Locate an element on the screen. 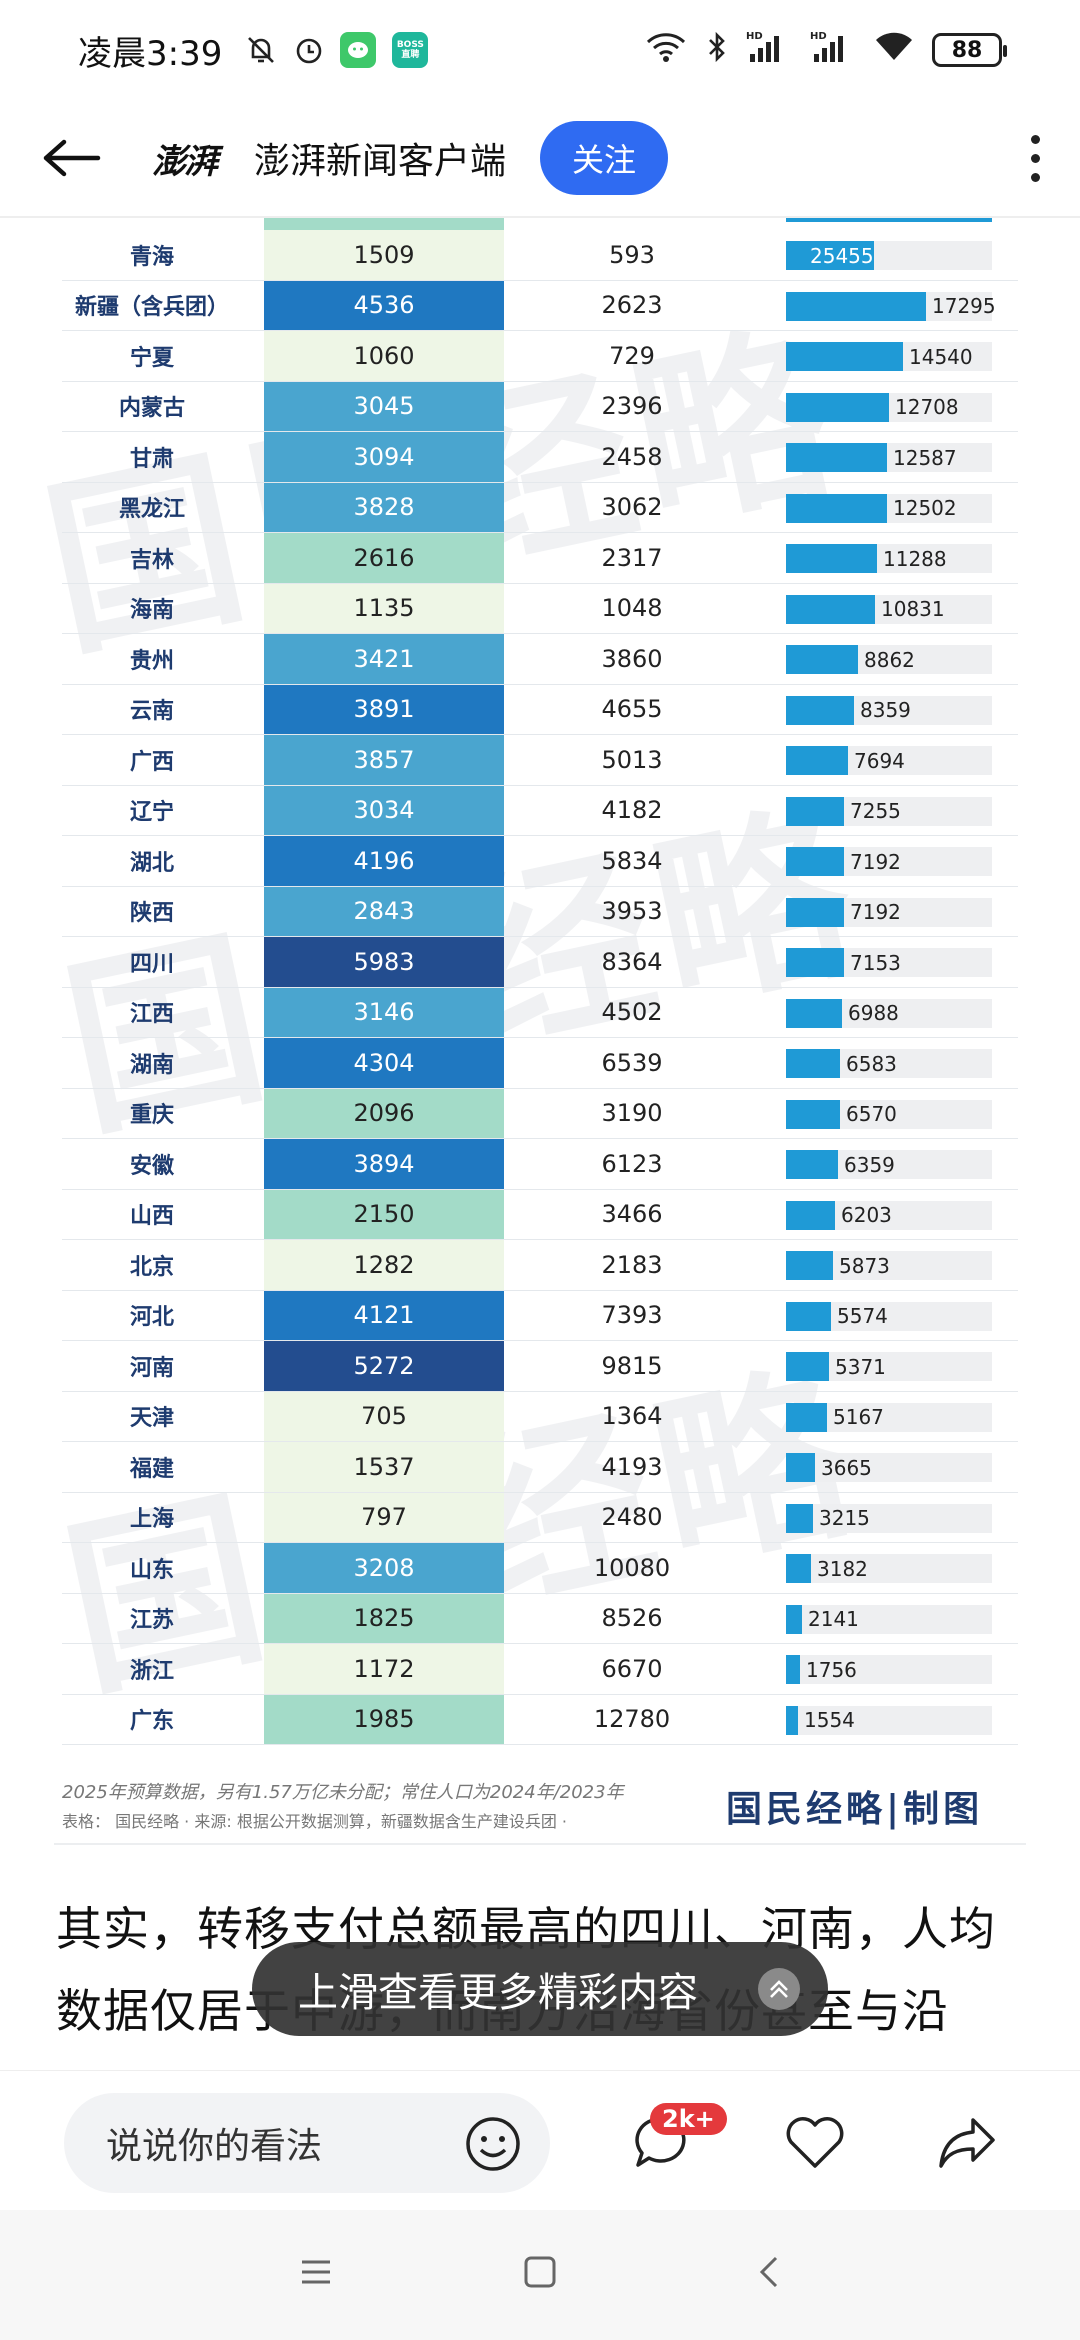 The image size is (1080, 2340). share-button is located at coordinates (967, 2142).